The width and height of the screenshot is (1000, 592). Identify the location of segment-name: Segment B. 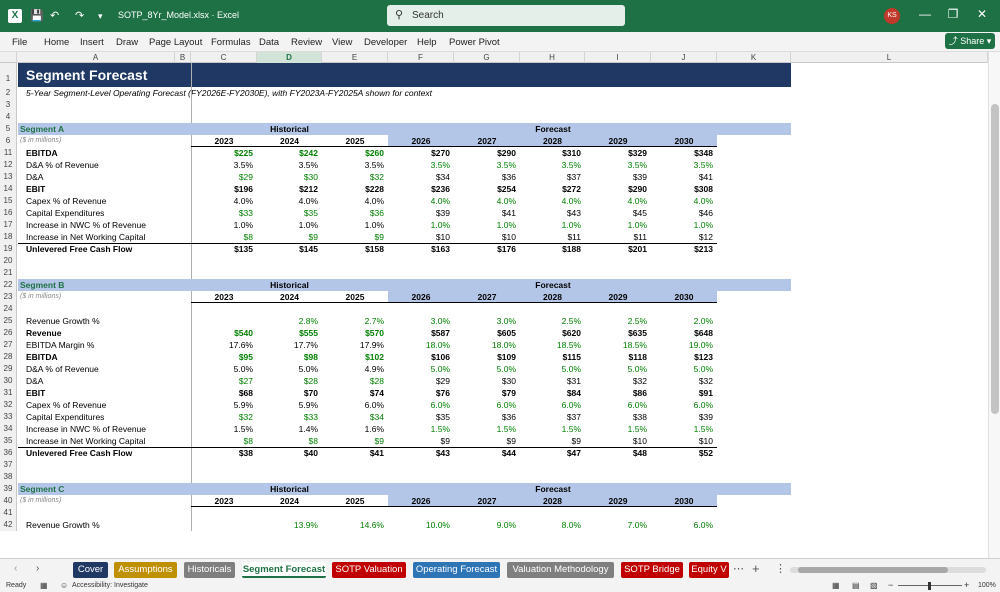
(42, 285).